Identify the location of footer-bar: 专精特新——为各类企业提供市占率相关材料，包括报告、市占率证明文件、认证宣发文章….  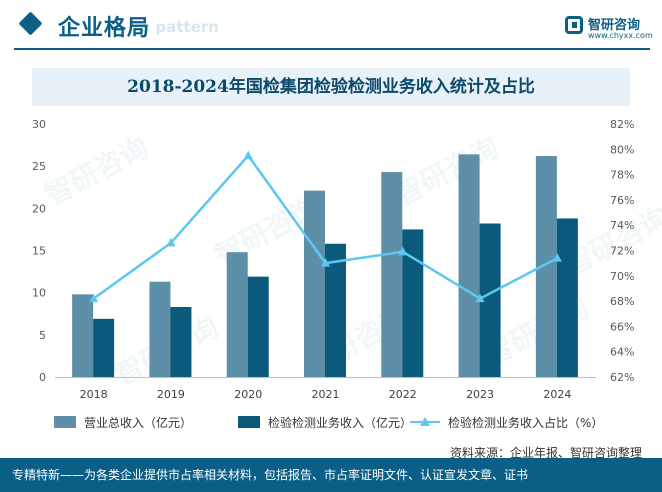
(331, 475).